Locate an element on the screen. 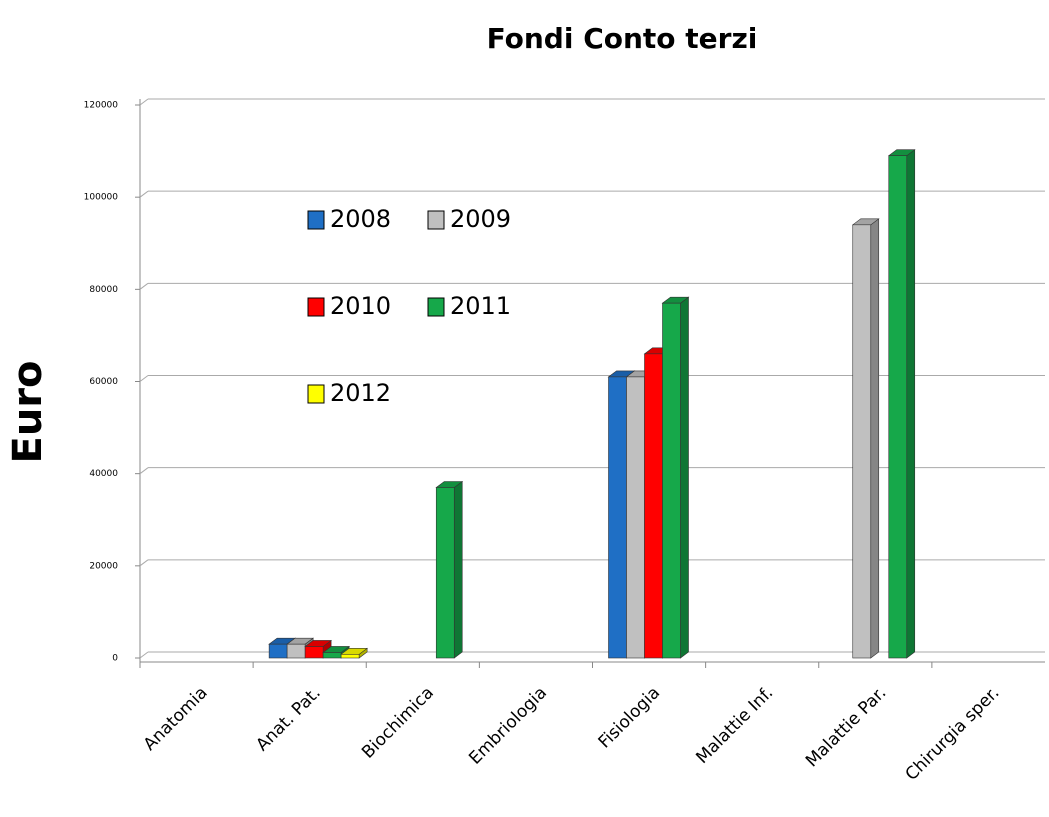  x-tick-label: Malattie Par. is located at coordinates (846, 727).